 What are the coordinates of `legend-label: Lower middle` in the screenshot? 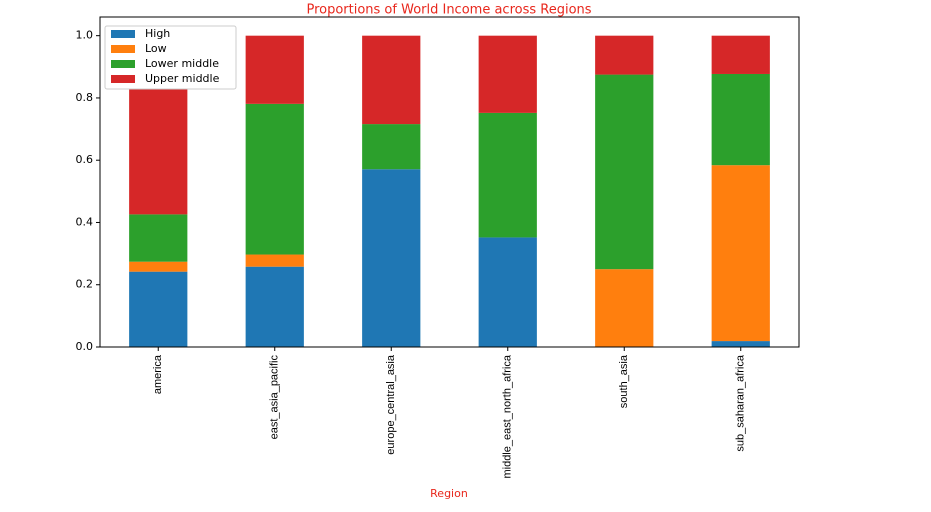 It's located at (182, 63).